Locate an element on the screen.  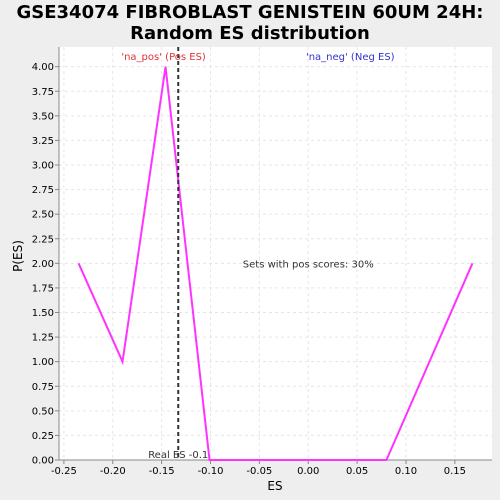
y-tick-label: 3.00 is located at coordinates (43, 166).